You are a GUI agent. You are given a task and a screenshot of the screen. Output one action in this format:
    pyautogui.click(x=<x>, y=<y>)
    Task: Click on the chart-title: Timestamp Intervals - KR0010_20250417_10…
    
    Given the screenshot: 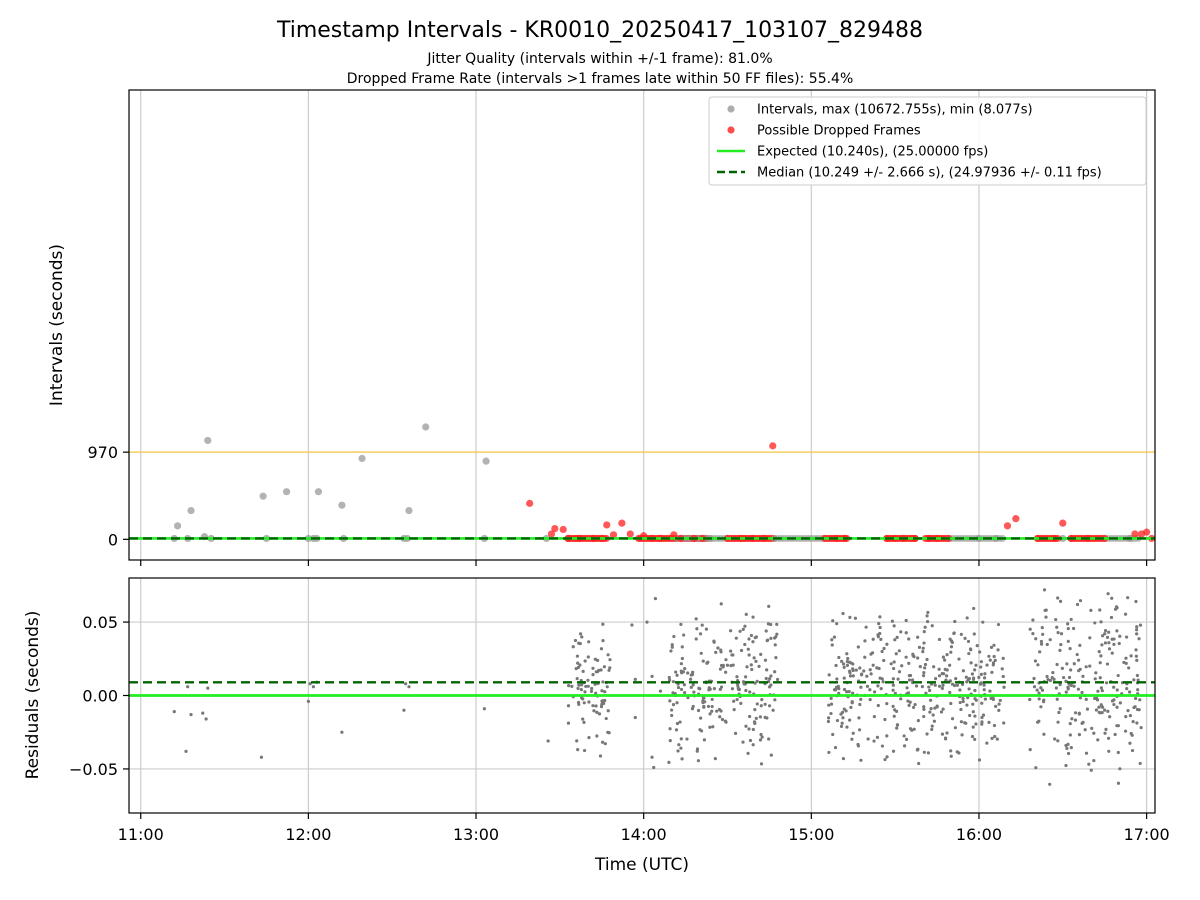 What is the action you would take?
    pyautogui.click(x=599, y=30)
    